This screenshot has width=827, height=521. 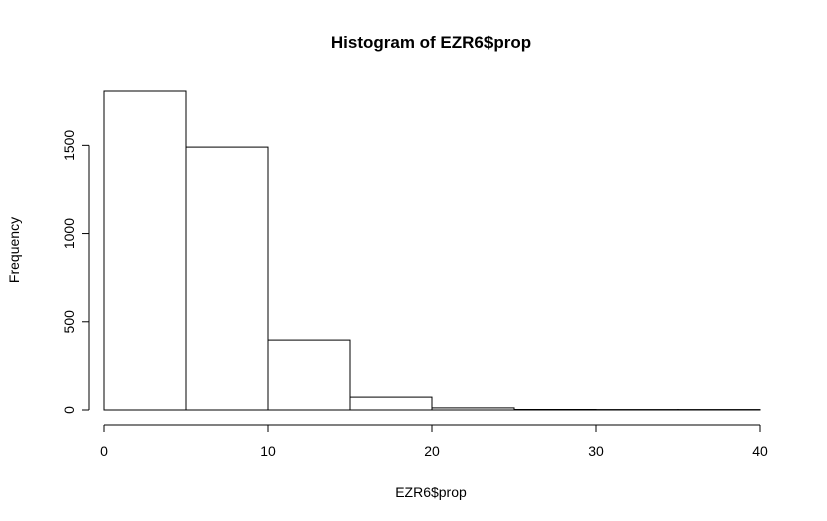 I want to click on x-axis: 0 10 20 30 40, so click(x=434, y=441).